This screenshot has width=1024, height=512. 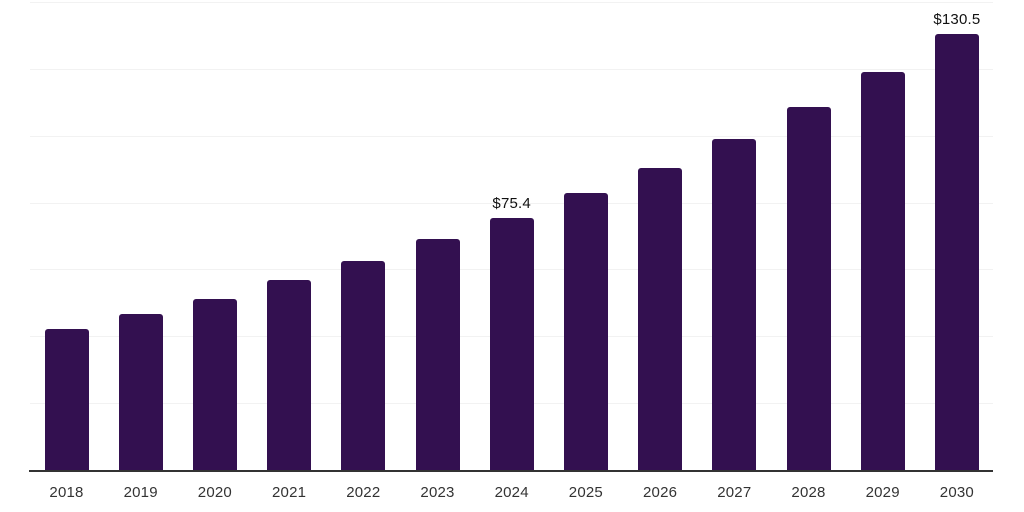 What do you see at coordinates (882, 492) in the screenshot?
I see `x-tick-label: 2029` at bounding box center [882, 492].